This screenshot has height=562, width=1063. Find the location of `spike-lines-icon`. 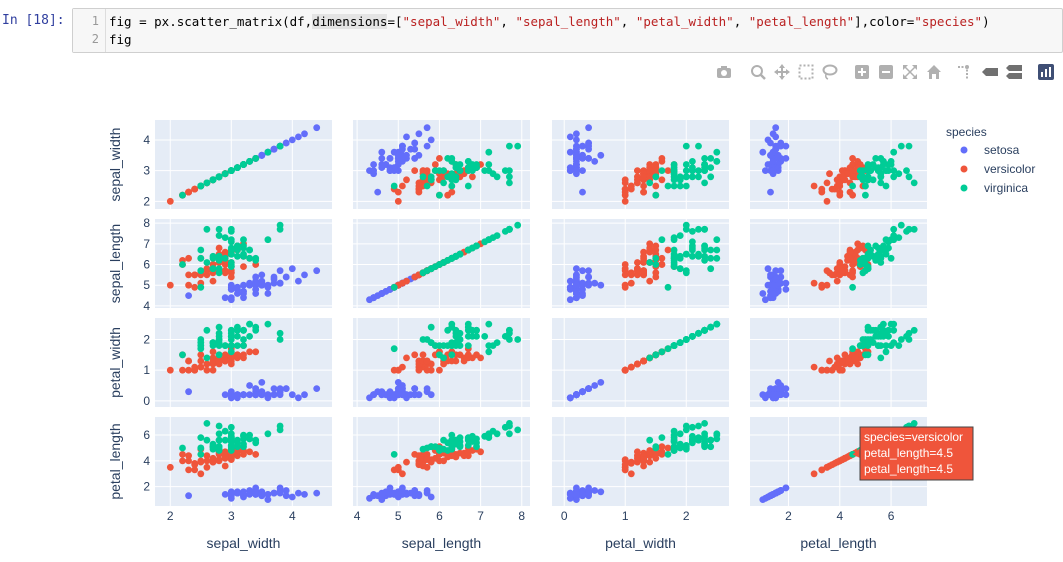

spike-lines-icon is located at coordinates (964, 72).